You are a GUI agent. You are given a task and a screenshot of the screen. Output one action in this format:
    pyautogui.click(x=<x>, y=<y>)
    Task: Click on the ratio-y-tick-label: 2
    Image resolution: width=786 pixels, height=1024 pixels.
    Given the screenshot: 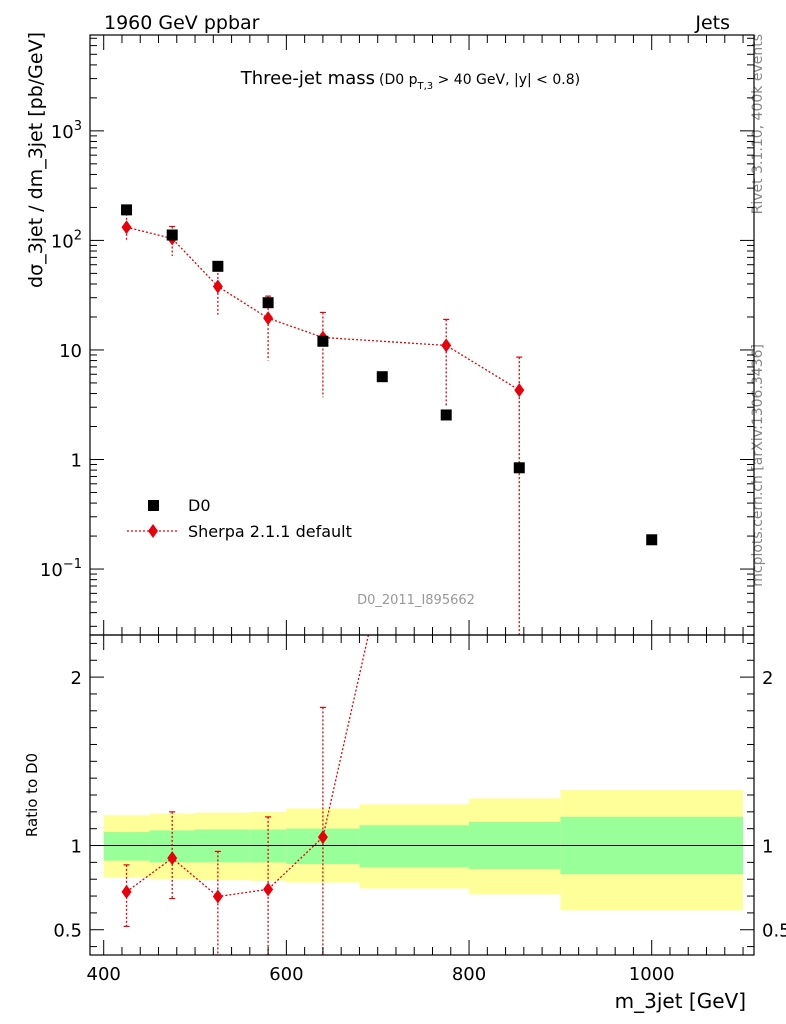 What is the action you would take?
    pyautogui.click(x=76, y=678)
    